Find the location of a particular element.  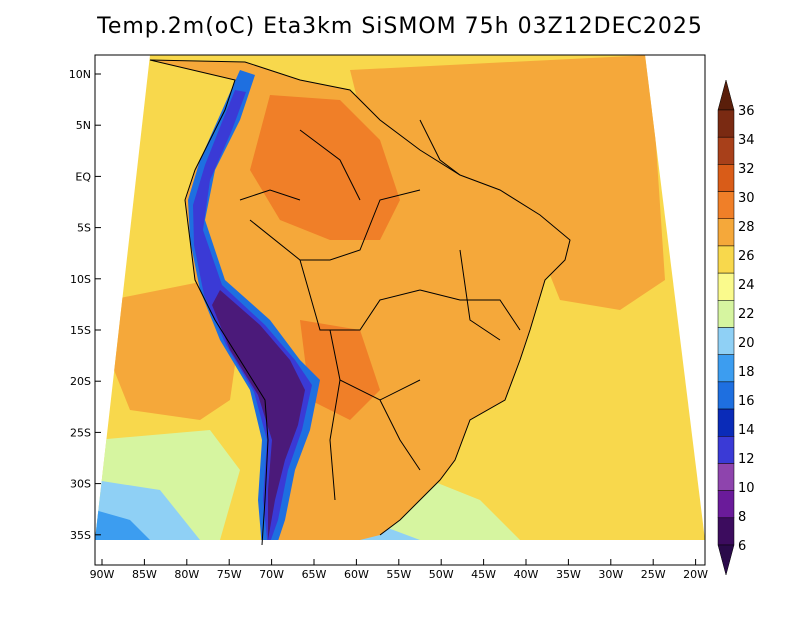

lat-tick-label: 5S is located at coordinates (84, 228).